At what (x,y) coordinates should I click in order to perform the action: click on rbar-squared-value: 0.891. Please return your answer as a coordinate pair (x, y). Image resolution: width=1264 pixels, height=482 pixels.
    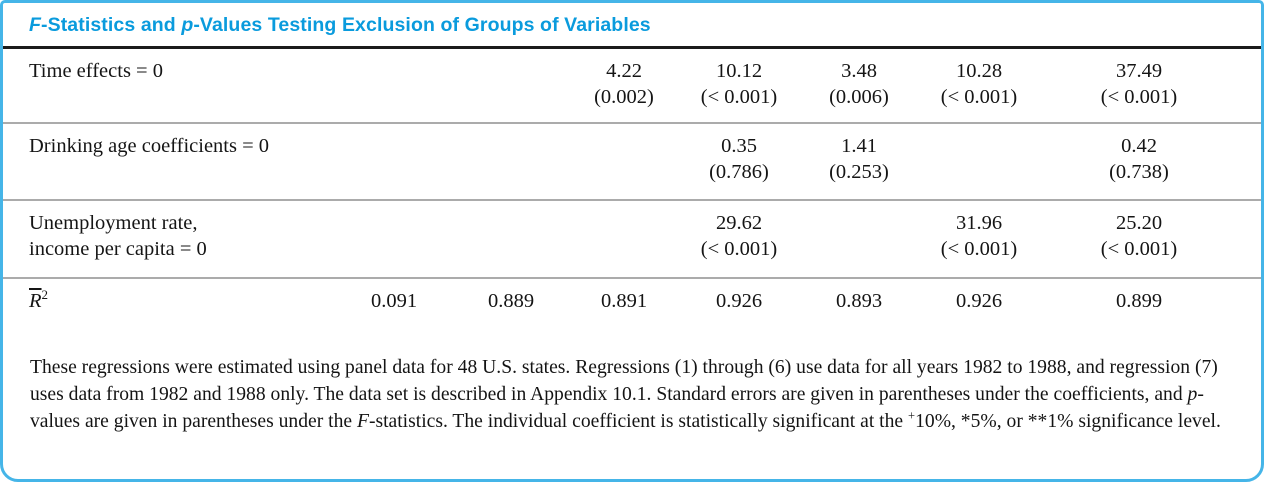
    Looking at the image, I should click on (624, 301).